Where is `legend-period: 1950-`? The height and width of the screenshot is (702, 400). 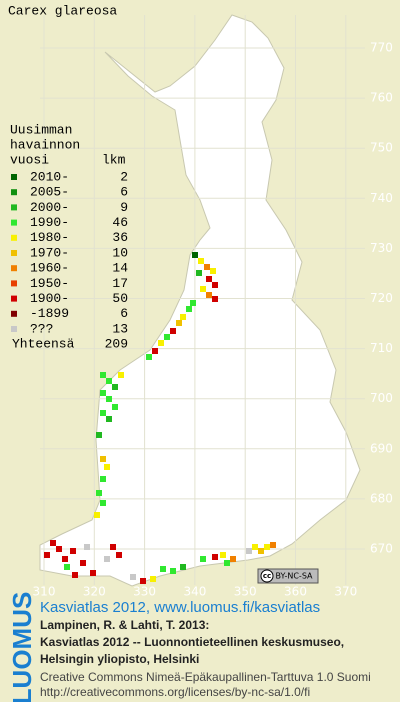 legend-period: 1950- is located at coordinates (49, 283).